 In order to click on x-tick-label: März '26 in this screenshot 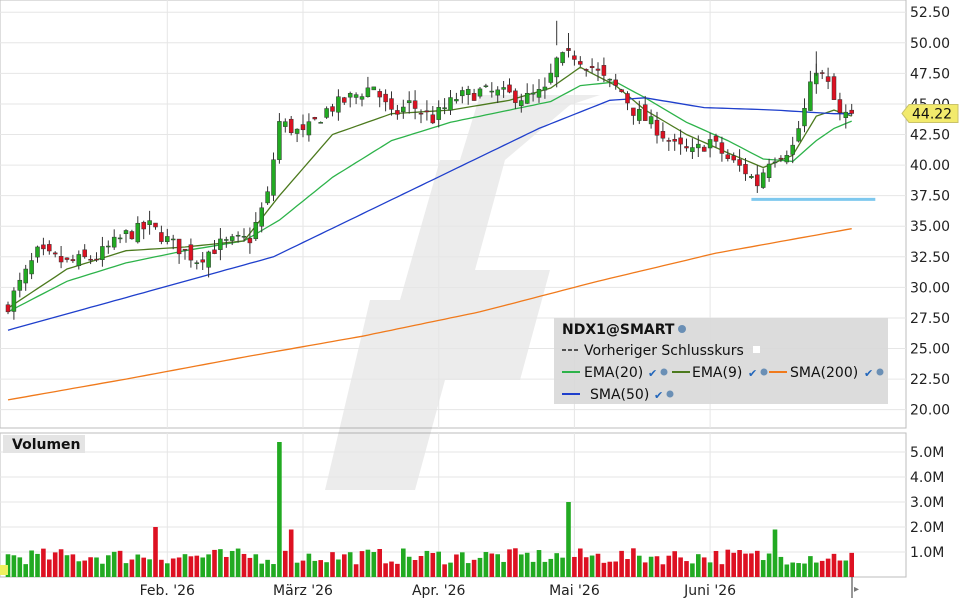, I will do `click(303, 591)`.